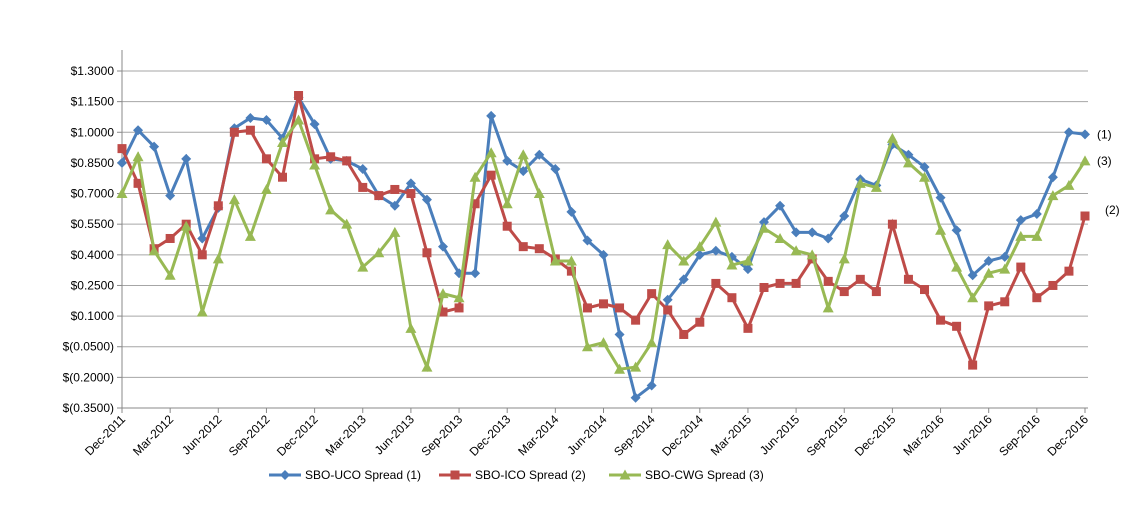 The height and width of the screenshot is (505, 1140). I want to click on x-tick-label: Jun-2015, so click(780, 435).